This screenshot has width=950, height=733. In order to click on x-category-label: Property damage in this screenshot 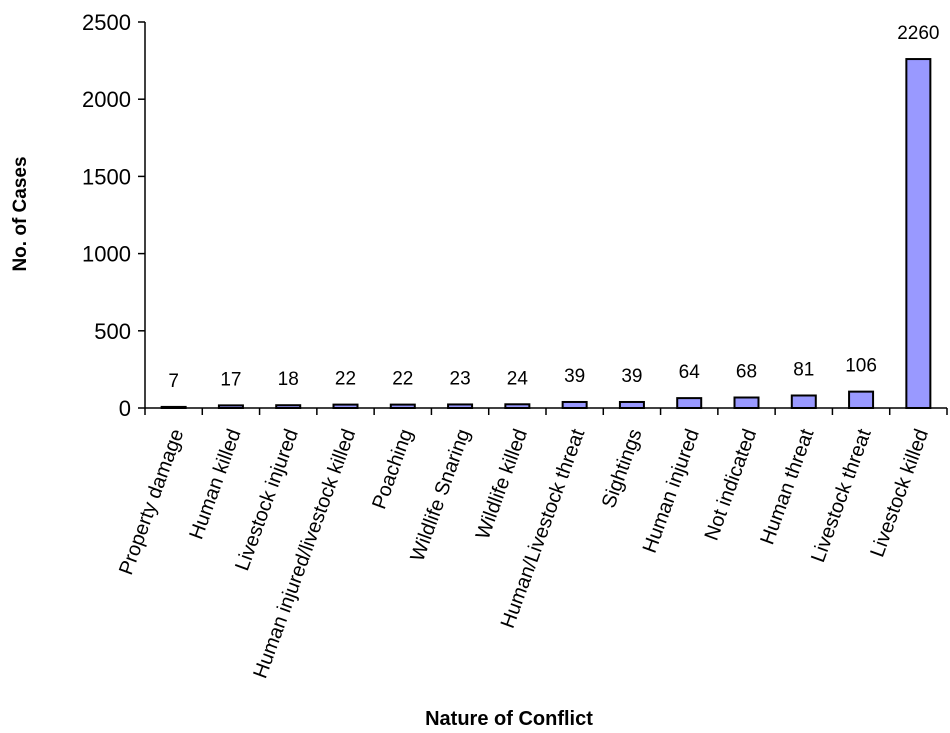, I will do `click(151, 502)`.